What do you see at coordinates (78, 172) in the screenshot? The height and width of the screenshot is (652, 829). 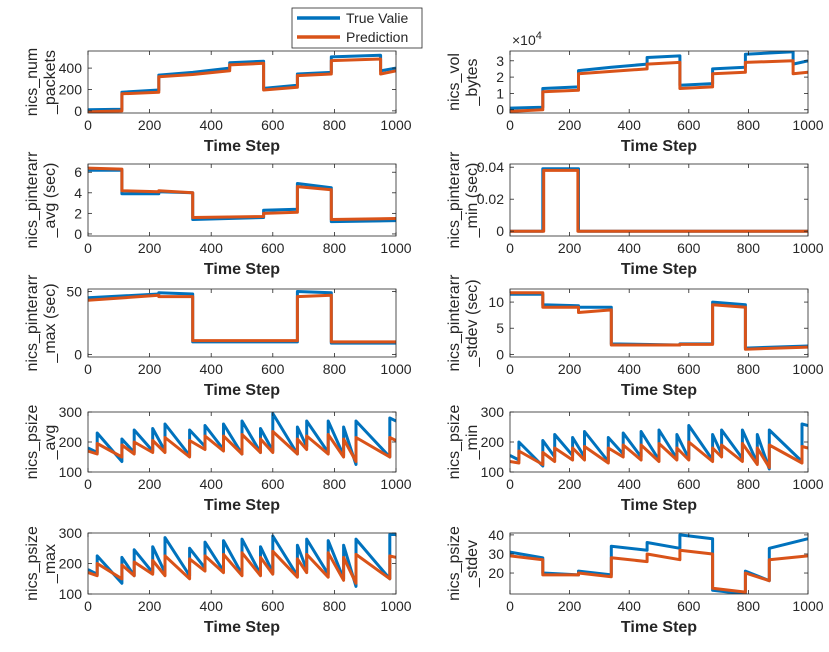 I see `y-tick-label: 6` at bounding box center [78, 172].